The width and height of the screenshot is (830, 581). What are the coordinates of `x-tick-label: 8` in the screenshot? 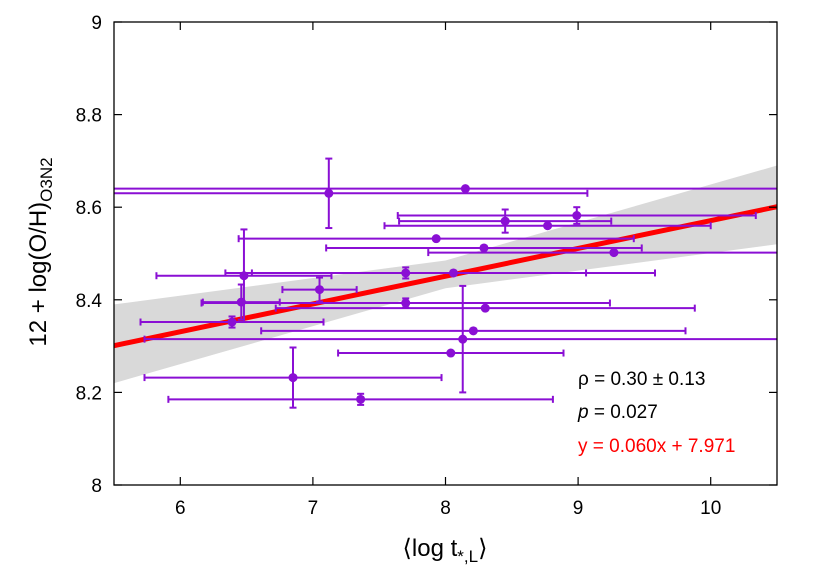 It's located at (445, 508).